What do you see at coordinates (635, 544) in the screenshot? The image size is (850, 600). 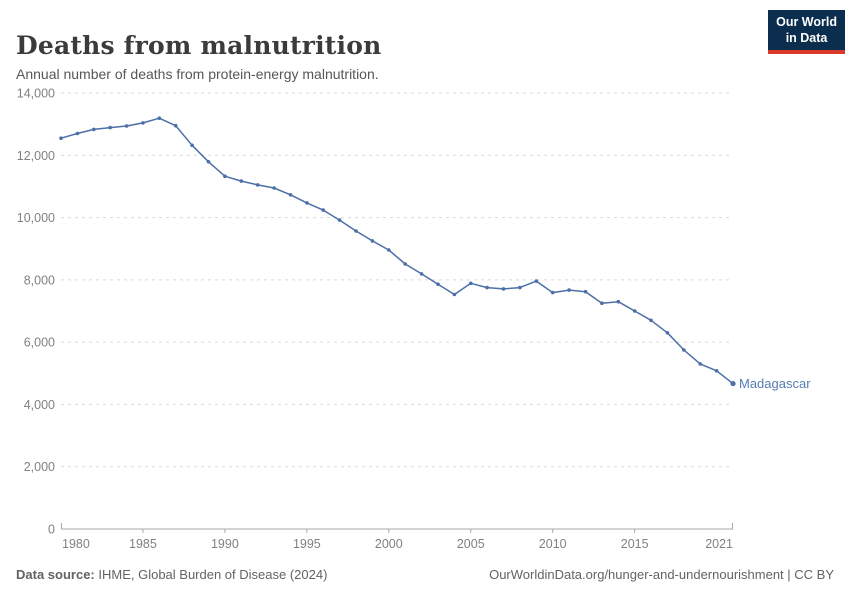 I see `x-axis-tick-label: 2015` at bounding box center [635, 544].